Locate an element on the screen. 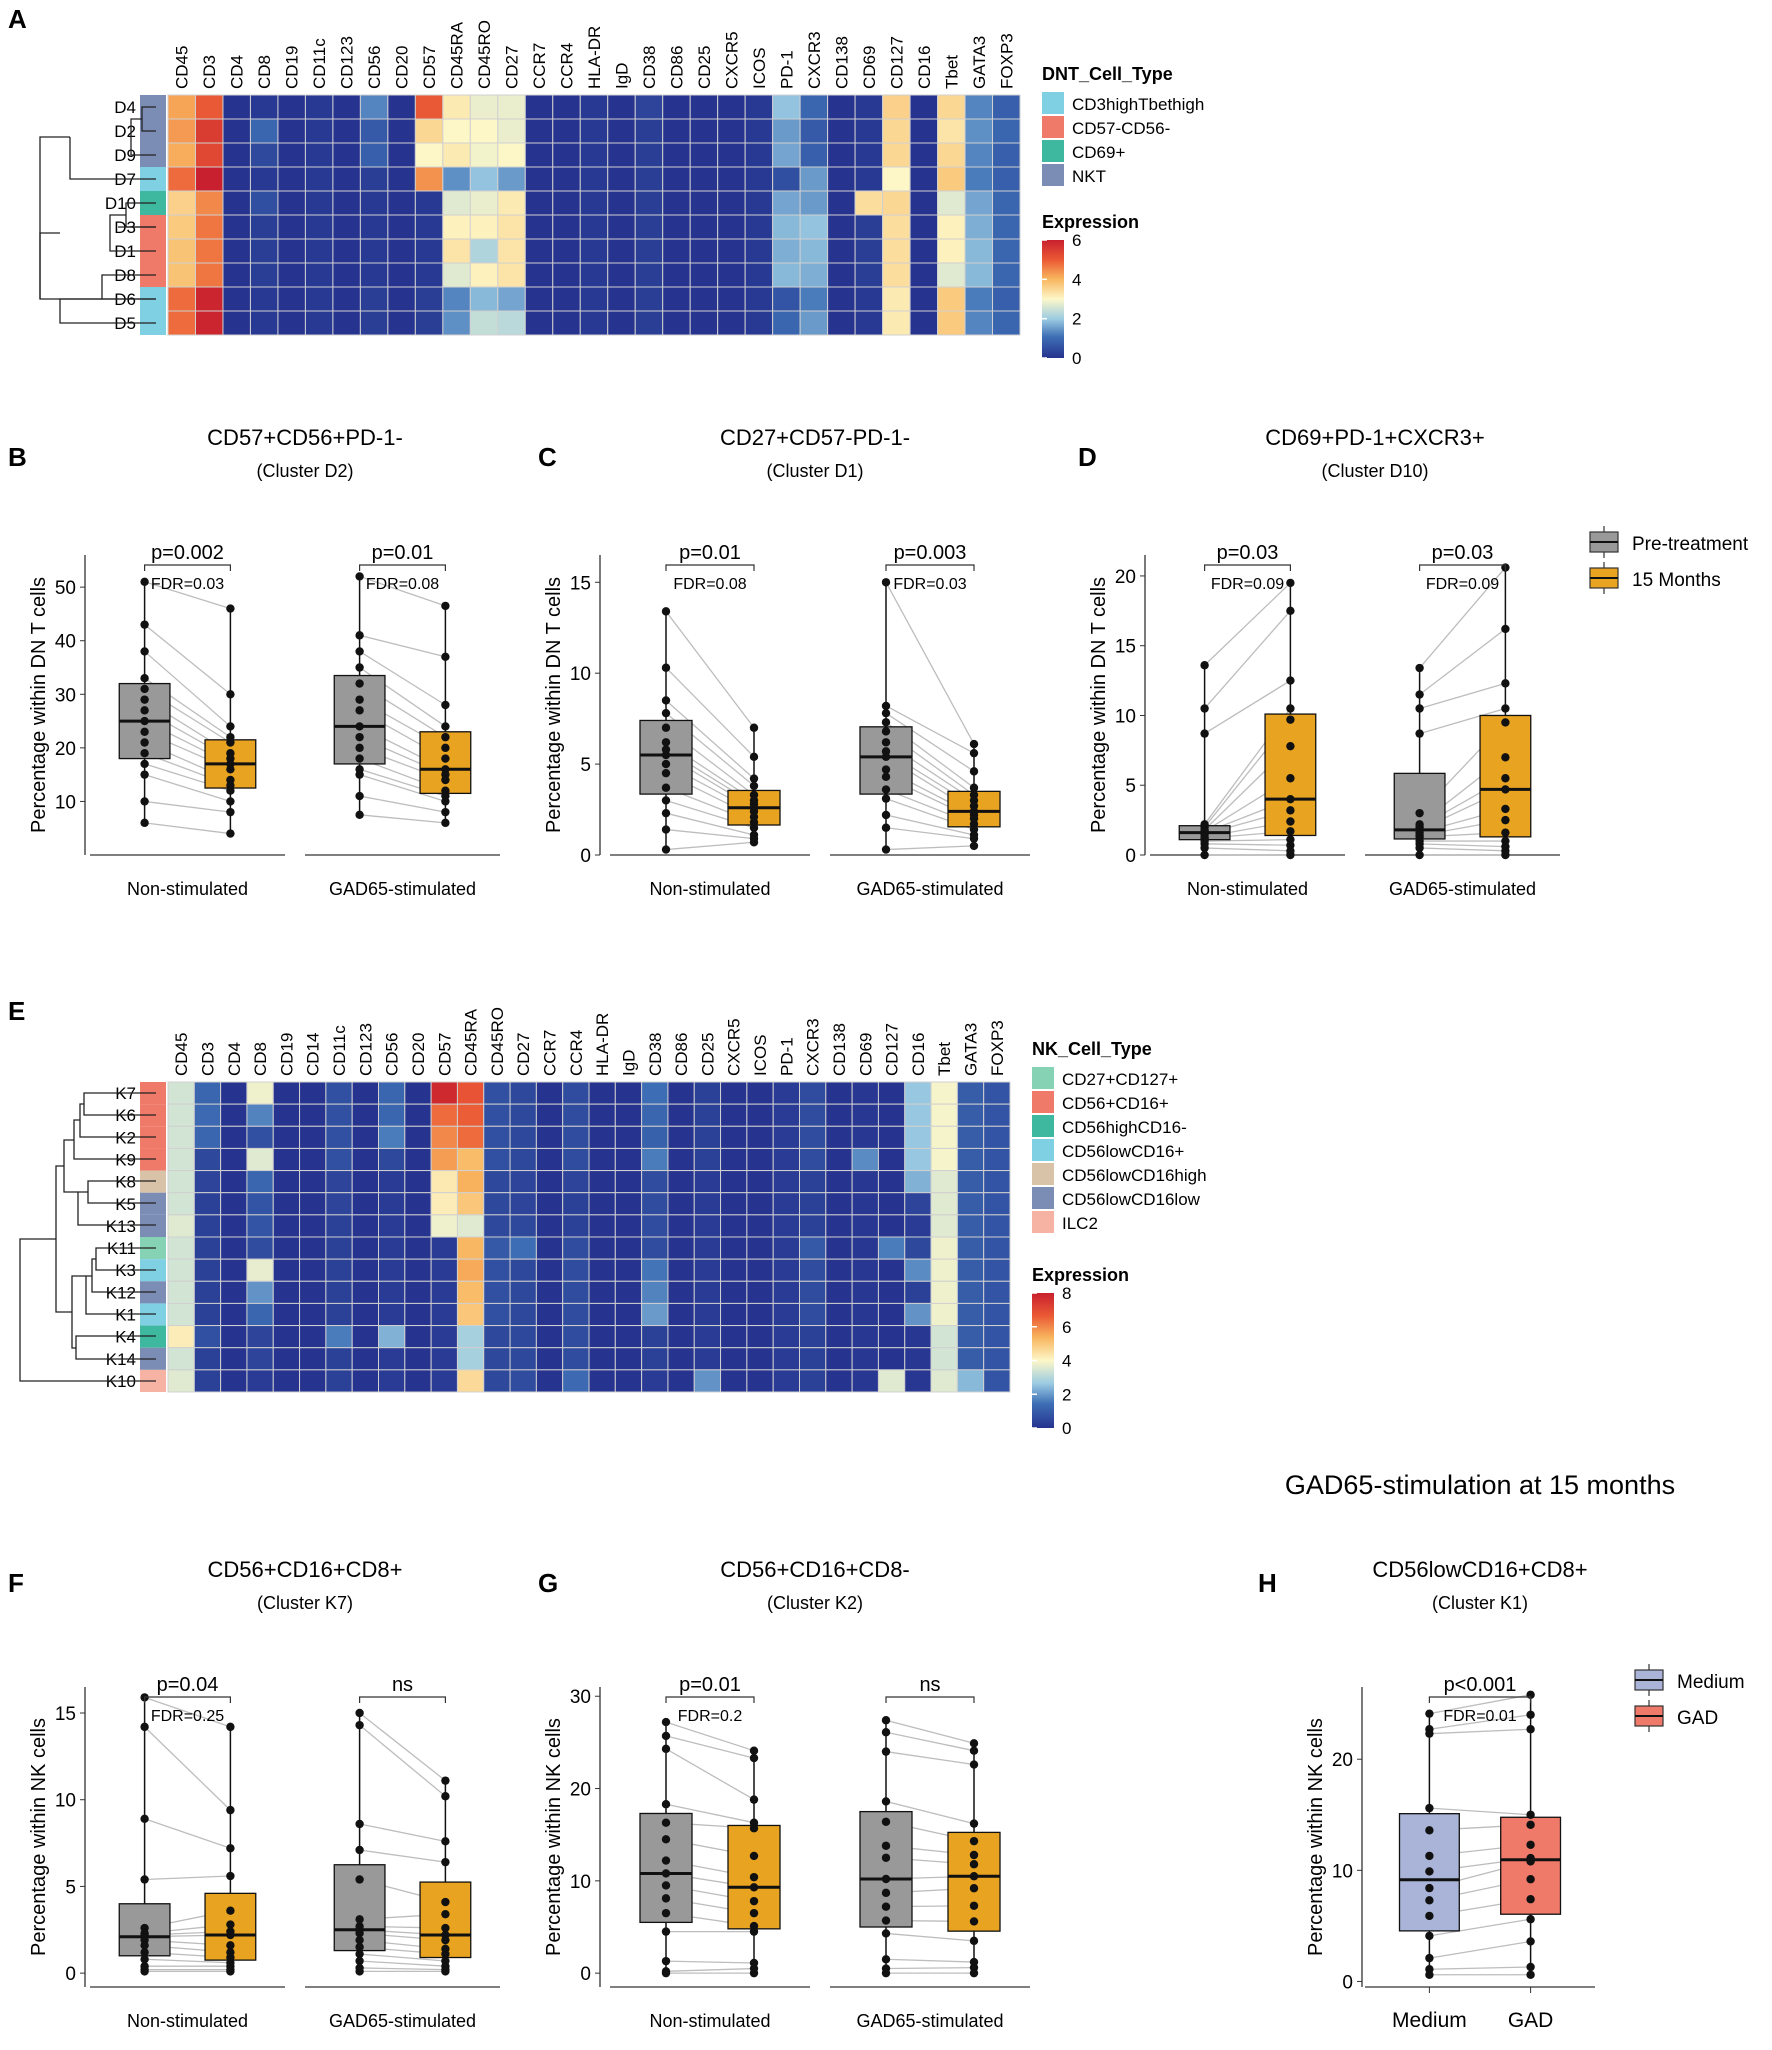 This screenshot has width=1772, height=2050. row-label: K12 is located at coordinates (121, 1292).